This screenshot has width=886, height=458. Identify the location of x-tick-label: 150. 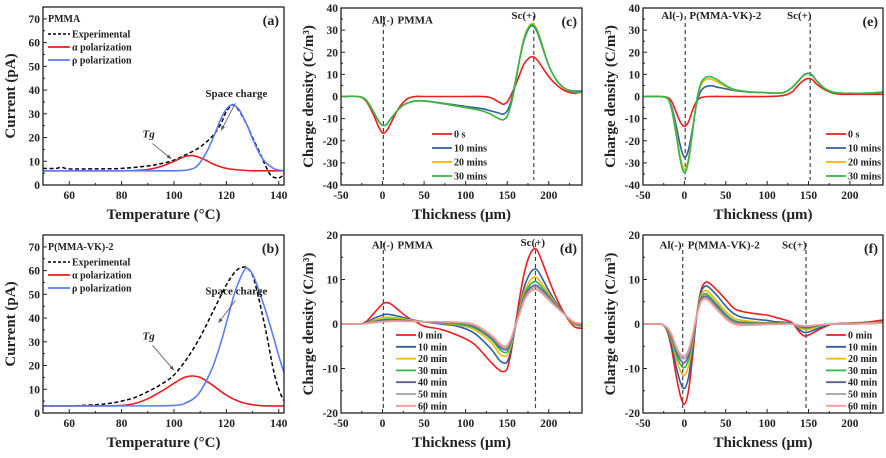
(508, 424).